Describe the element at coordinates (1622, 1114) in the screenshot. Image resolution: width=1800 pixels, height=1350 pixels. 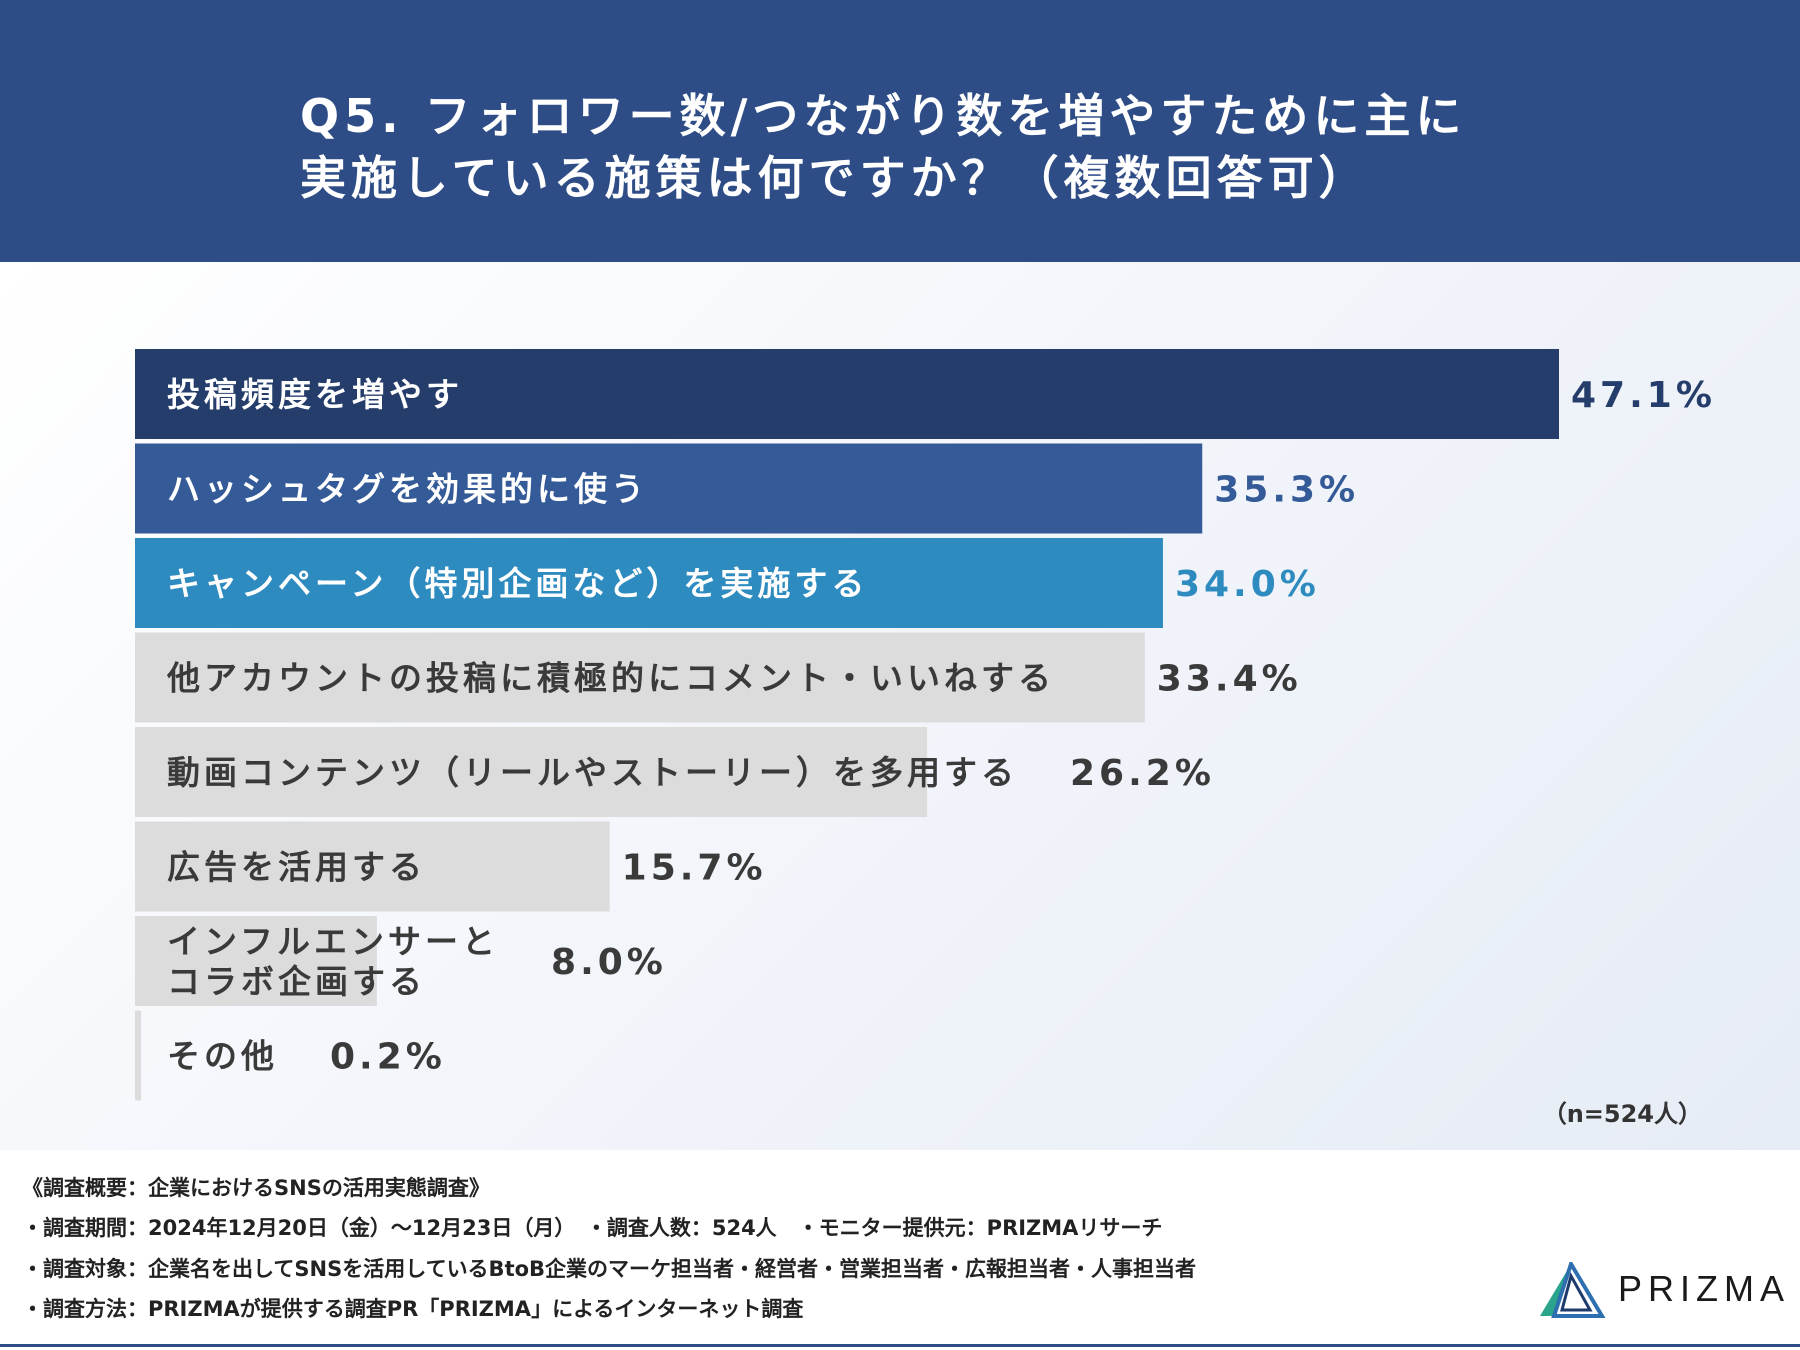
I see `sample-size-note: （n=524人）` at that location.